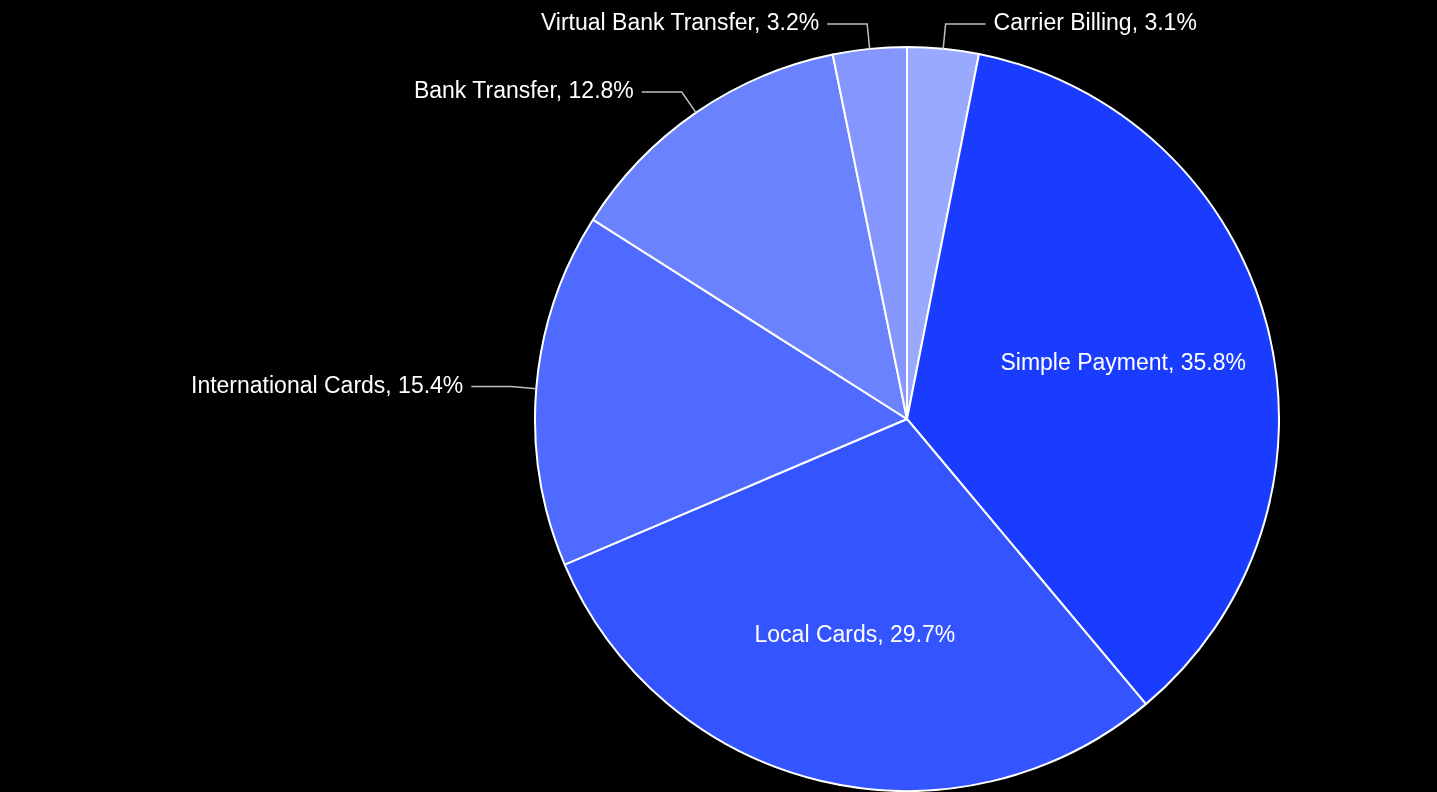 This screenshot has height=792, width=1437. Describe the element at coordinates (1095, 22) in the screenshot. I see `slice-label: Carrier Billing, 3.1%` at that location.